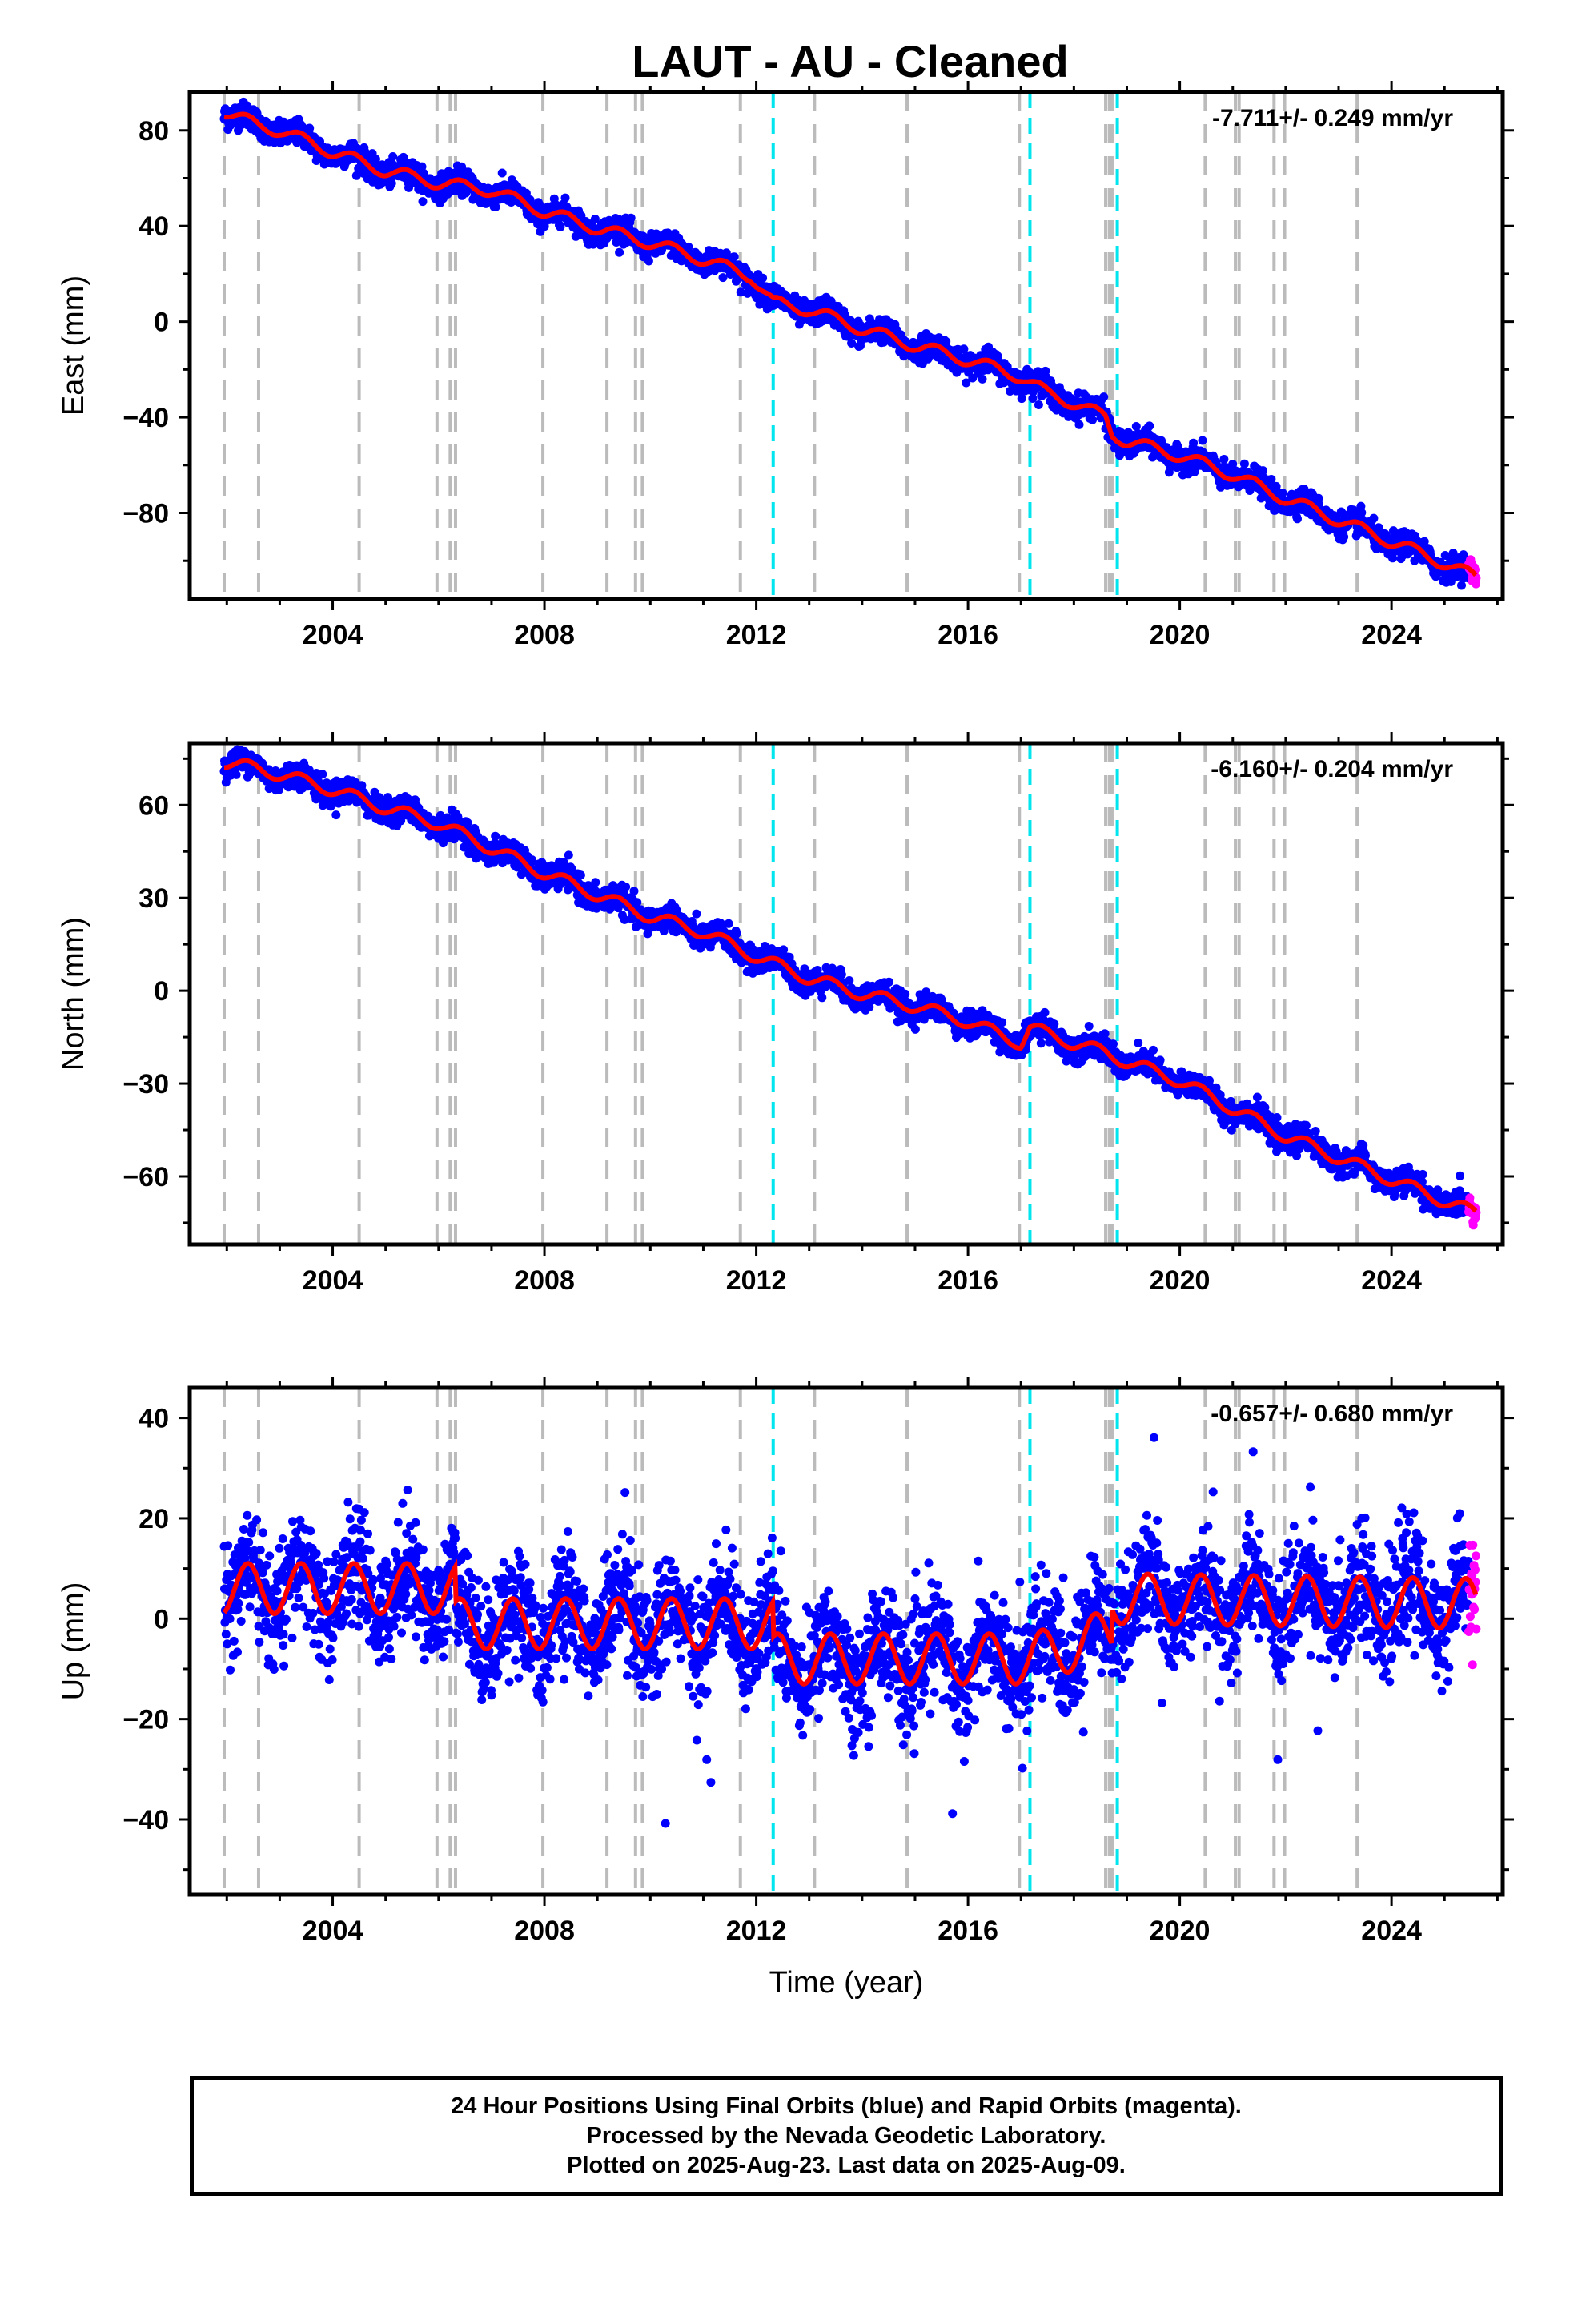  What do you see at coordinates (968, 635) in the screenshot?
I see `x-tick-label: 2016` at bounding box center [968, 635].